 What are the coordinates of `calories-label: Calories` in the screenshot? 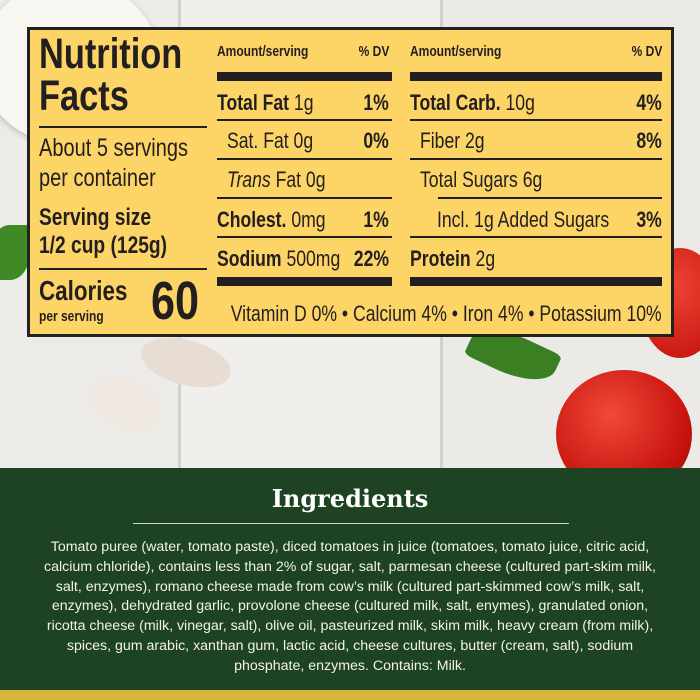 It's located at (83, 290).